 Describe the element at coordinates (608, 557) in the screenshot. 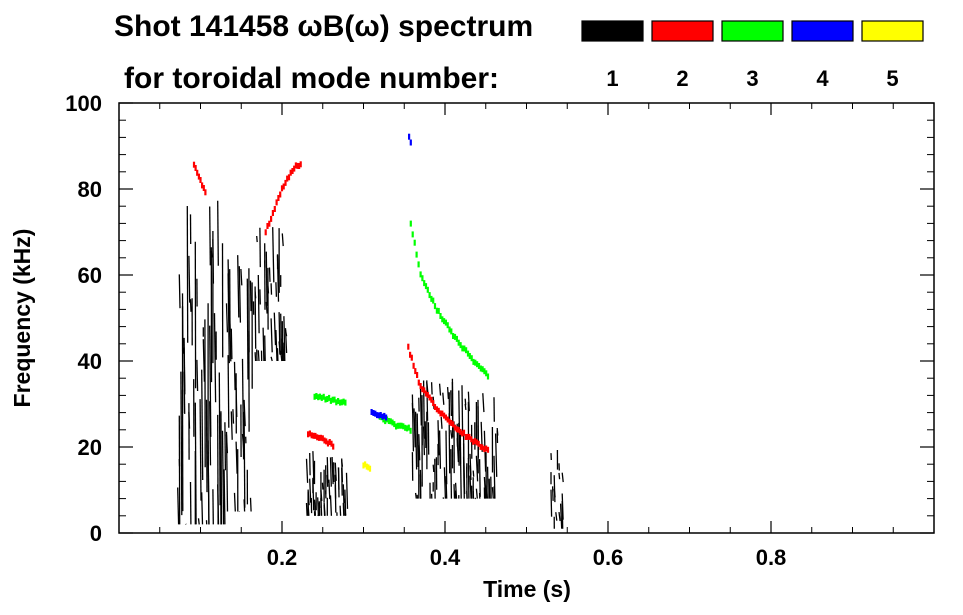

I see `x-tick-label: 0.6` at that location.